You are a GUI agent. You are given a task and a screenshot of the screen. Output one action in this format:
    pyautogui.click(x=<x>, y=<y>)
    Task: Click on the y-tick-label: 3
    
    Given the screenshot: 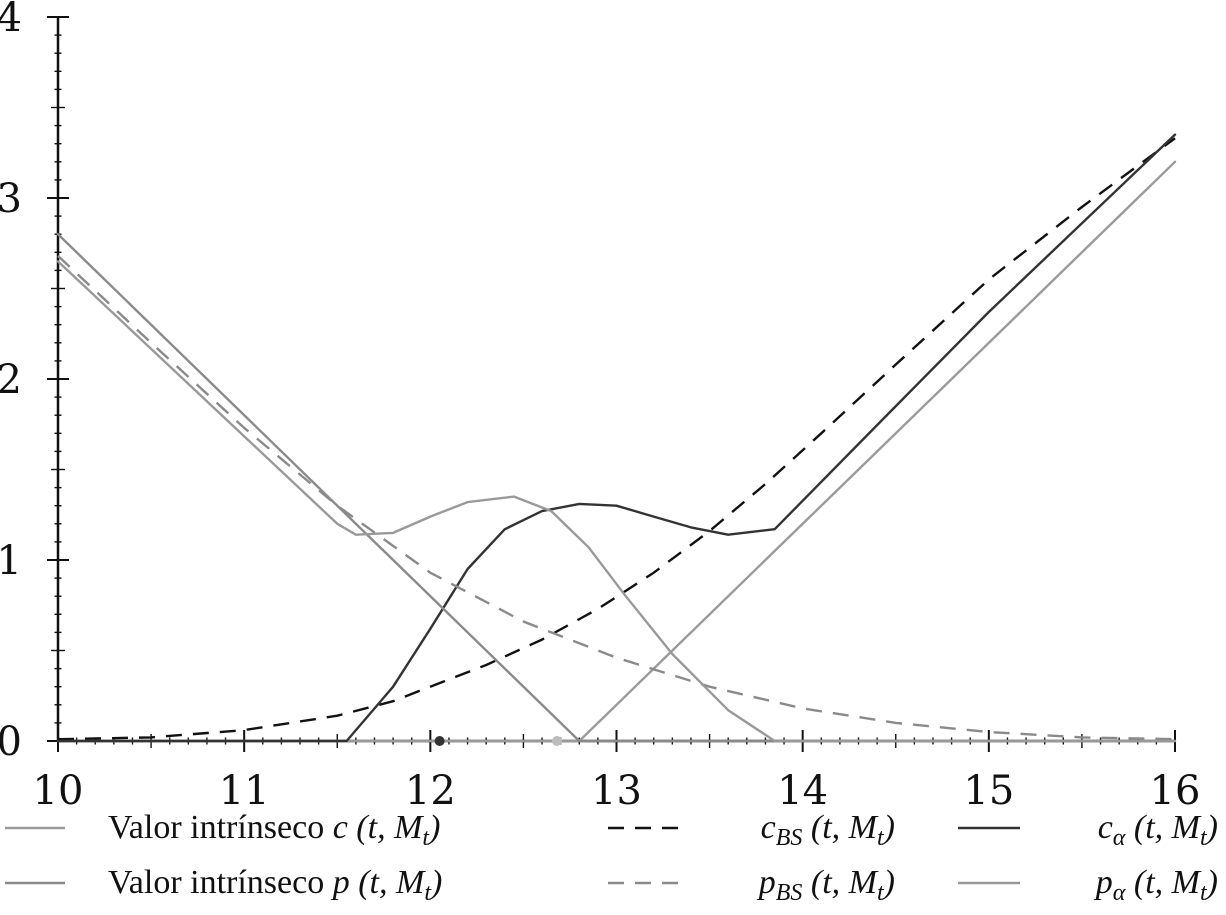 What is the action you would take?
    pyautogui.click(x=11, y=199)
    